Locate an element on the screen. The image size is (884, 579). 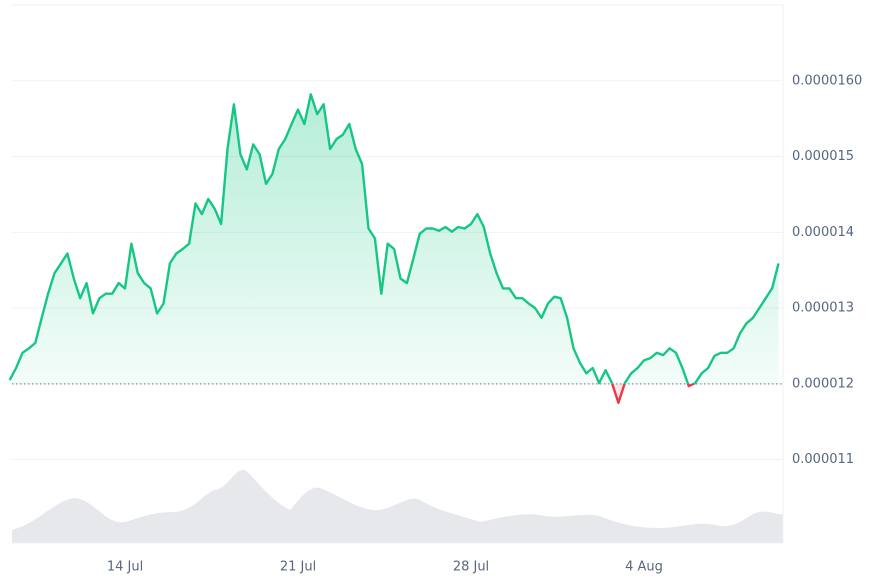
x-tick-label: 14 Jul is located at coordinates (125, 567).